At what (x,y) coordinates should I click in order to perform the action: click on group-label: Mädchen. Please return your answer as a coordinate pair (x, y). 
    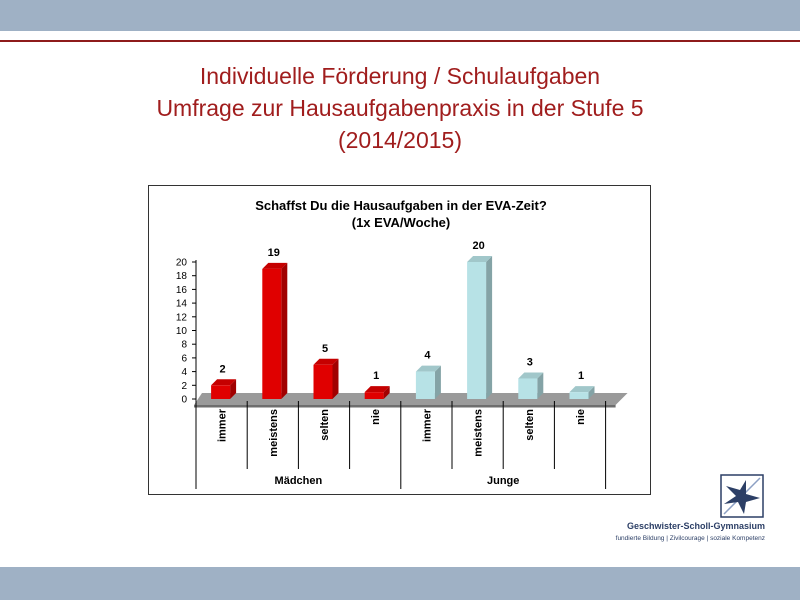
    Looking at the image, I should click on (299, 481).